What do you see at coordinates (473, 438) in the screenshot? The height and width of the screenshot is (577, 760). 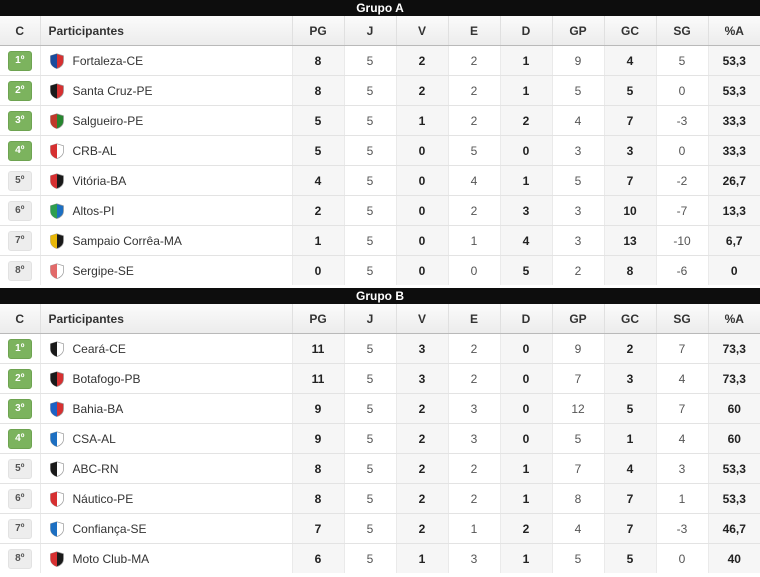 I see `stat-cell-e: 3` at bounding box center [473, 438].